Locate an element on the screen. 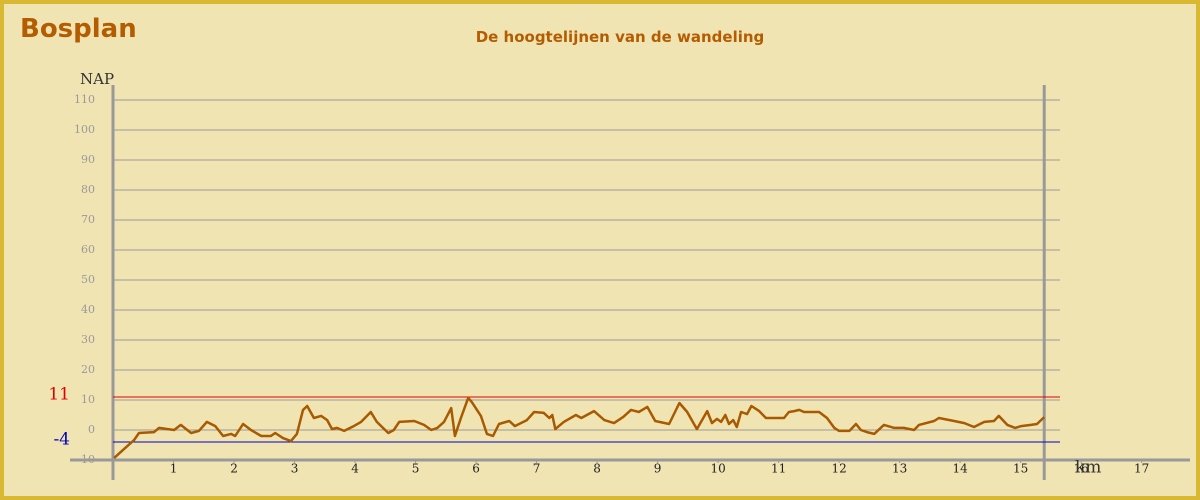 The width and height of the screenshot is (1200, 500). x-tick-label: 11 is located at coordinates (778, 469).